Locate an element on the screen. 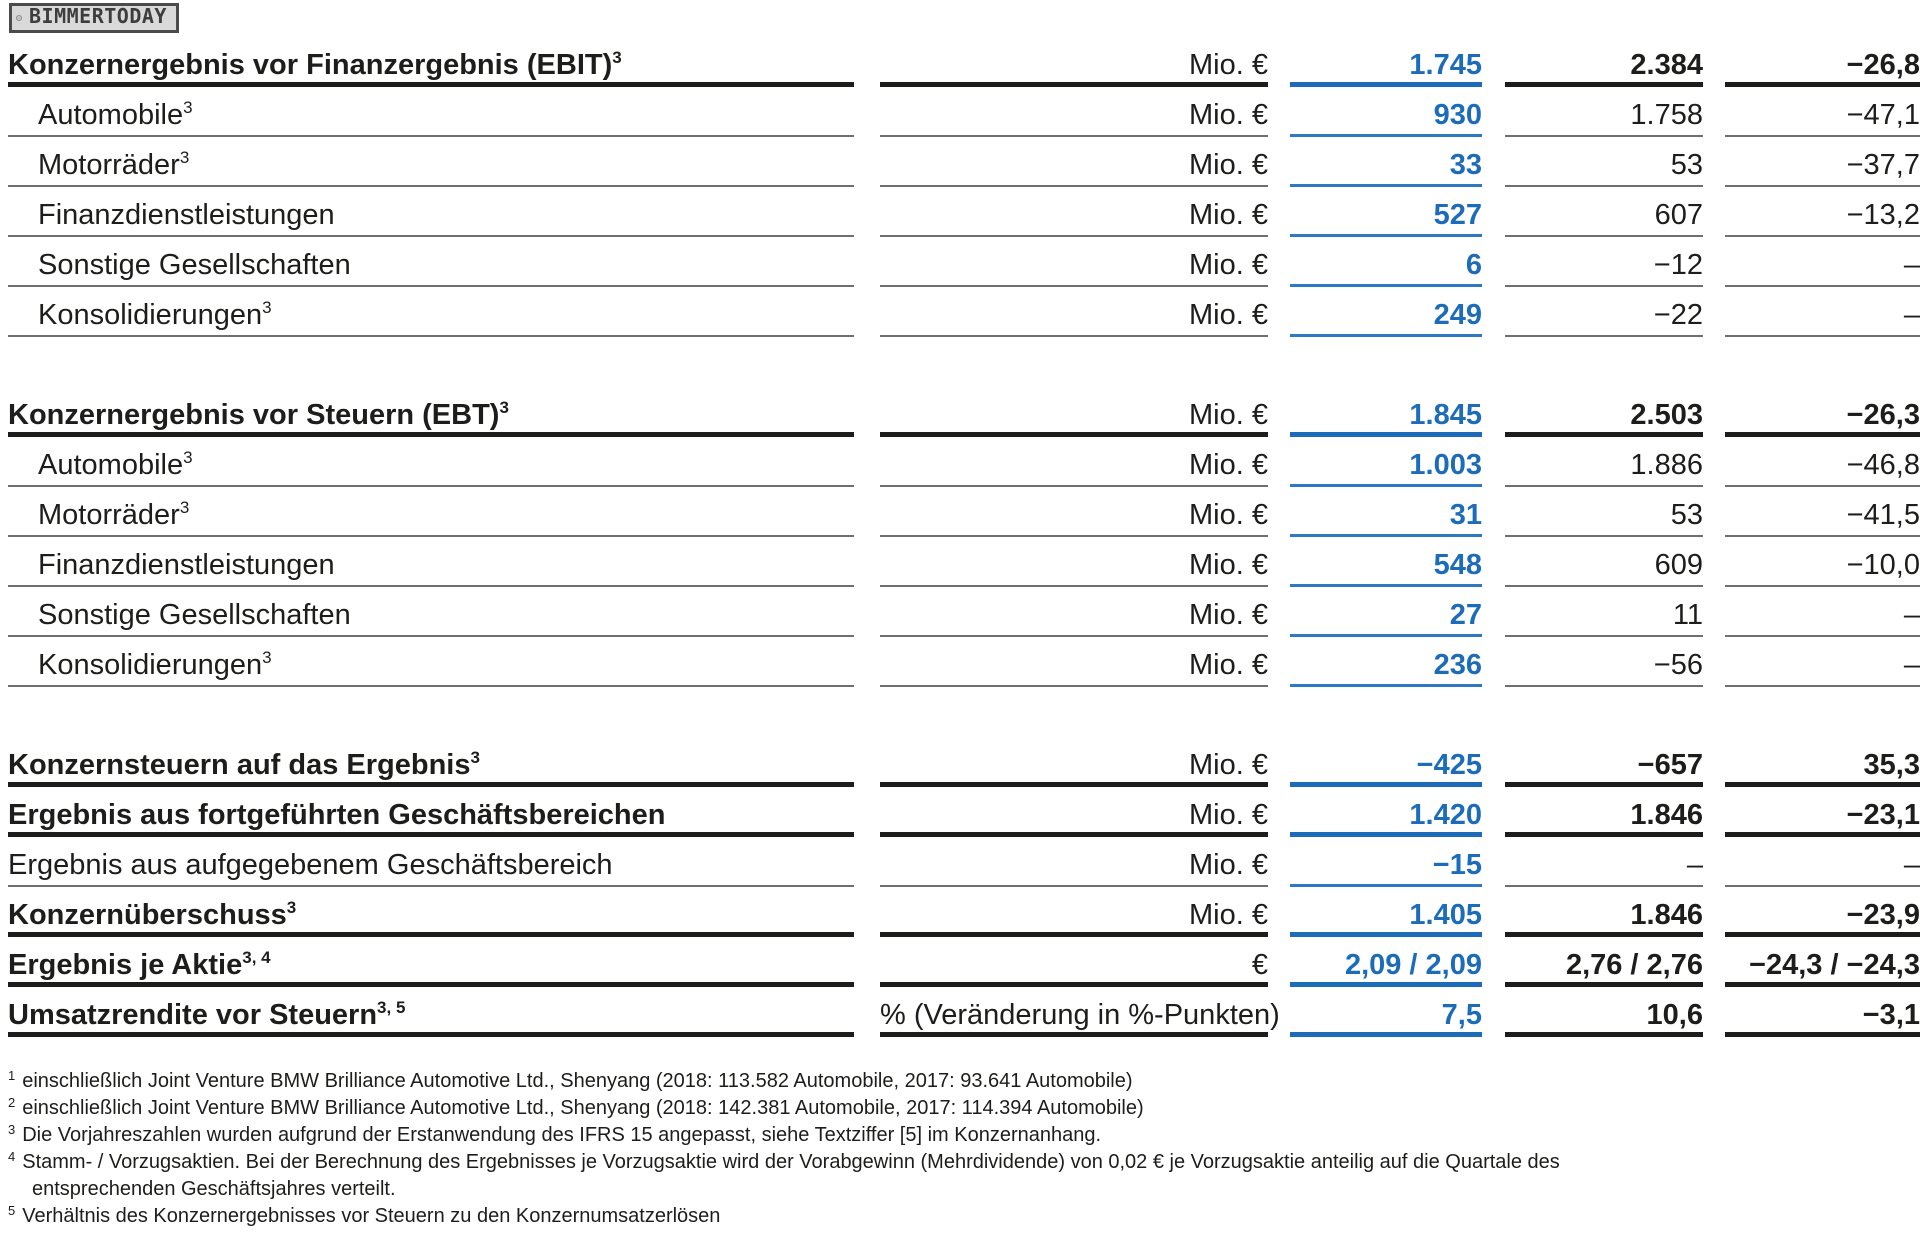 This screenshot has width=1920, height=1237. table-row: Konsolidierungen3 Mio. € 236 −56 – is located at coordinates (964, 662).